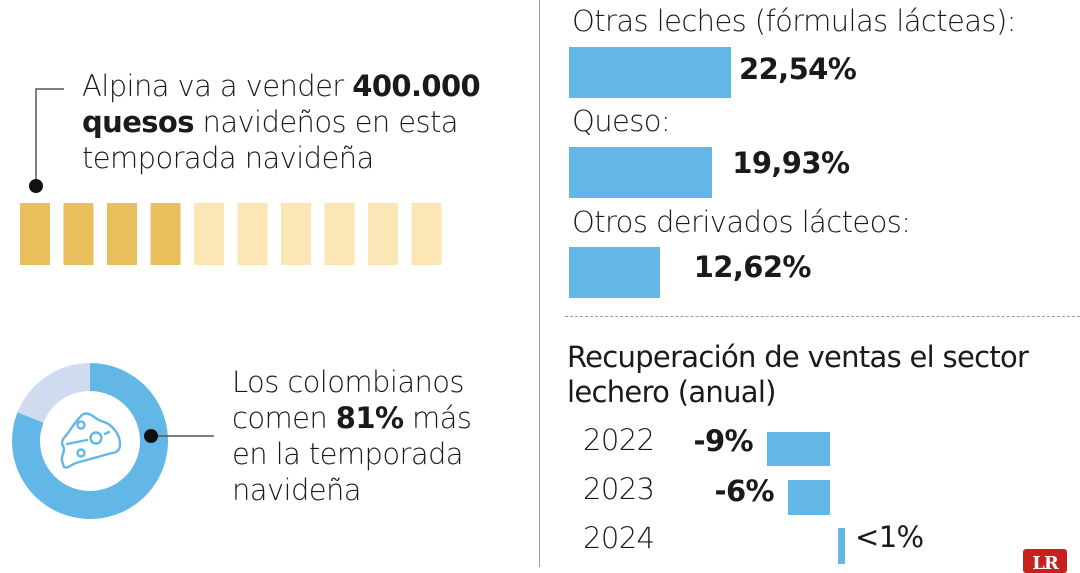 This screenshot has height=573, width=1080. I want to click on value-label: 19,93%, so click(791, 163).